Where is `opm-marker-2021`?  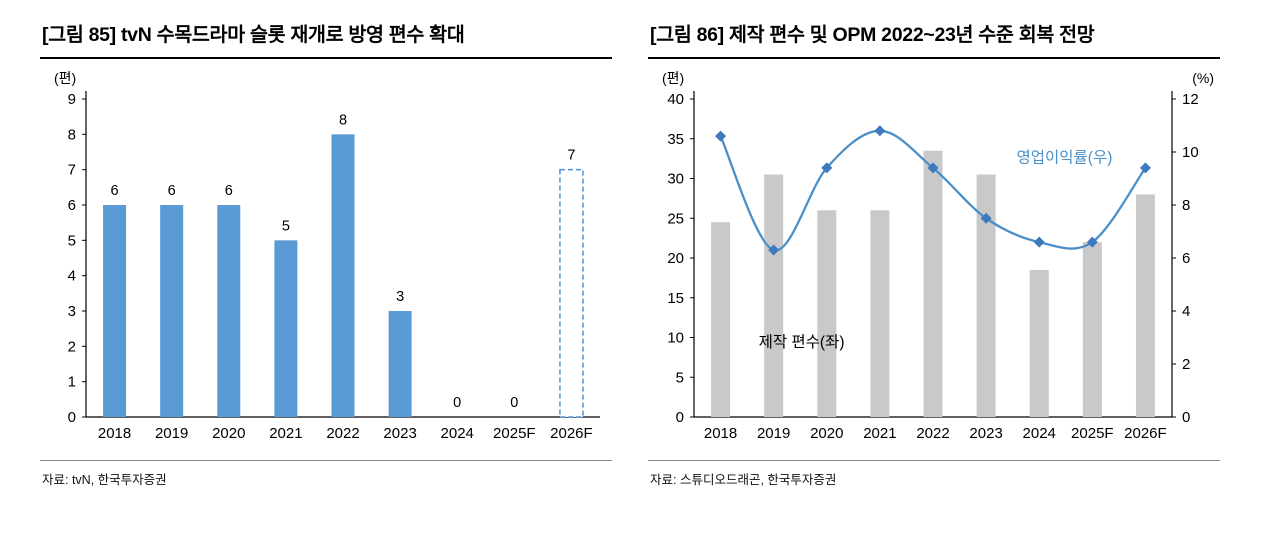 opm-marker-2021 is located at coordinates (880, 131).